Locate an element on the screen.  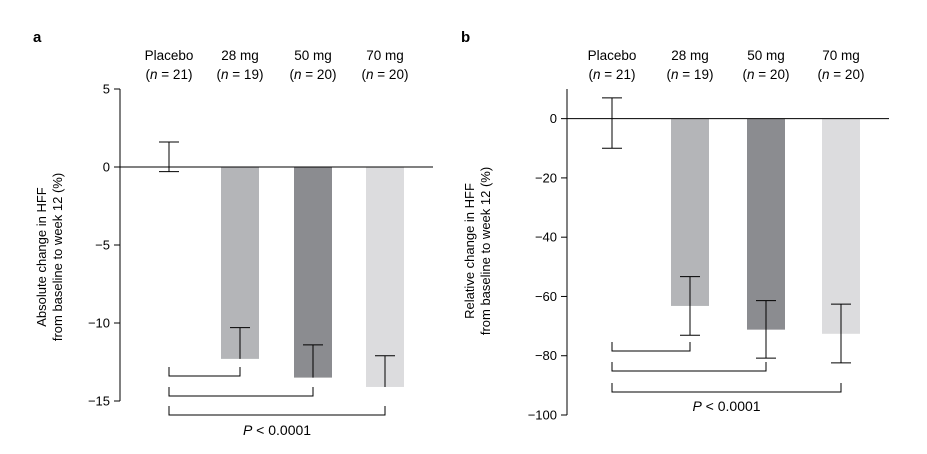
y-tick-label: −40 is located at coordinates (546, 237).